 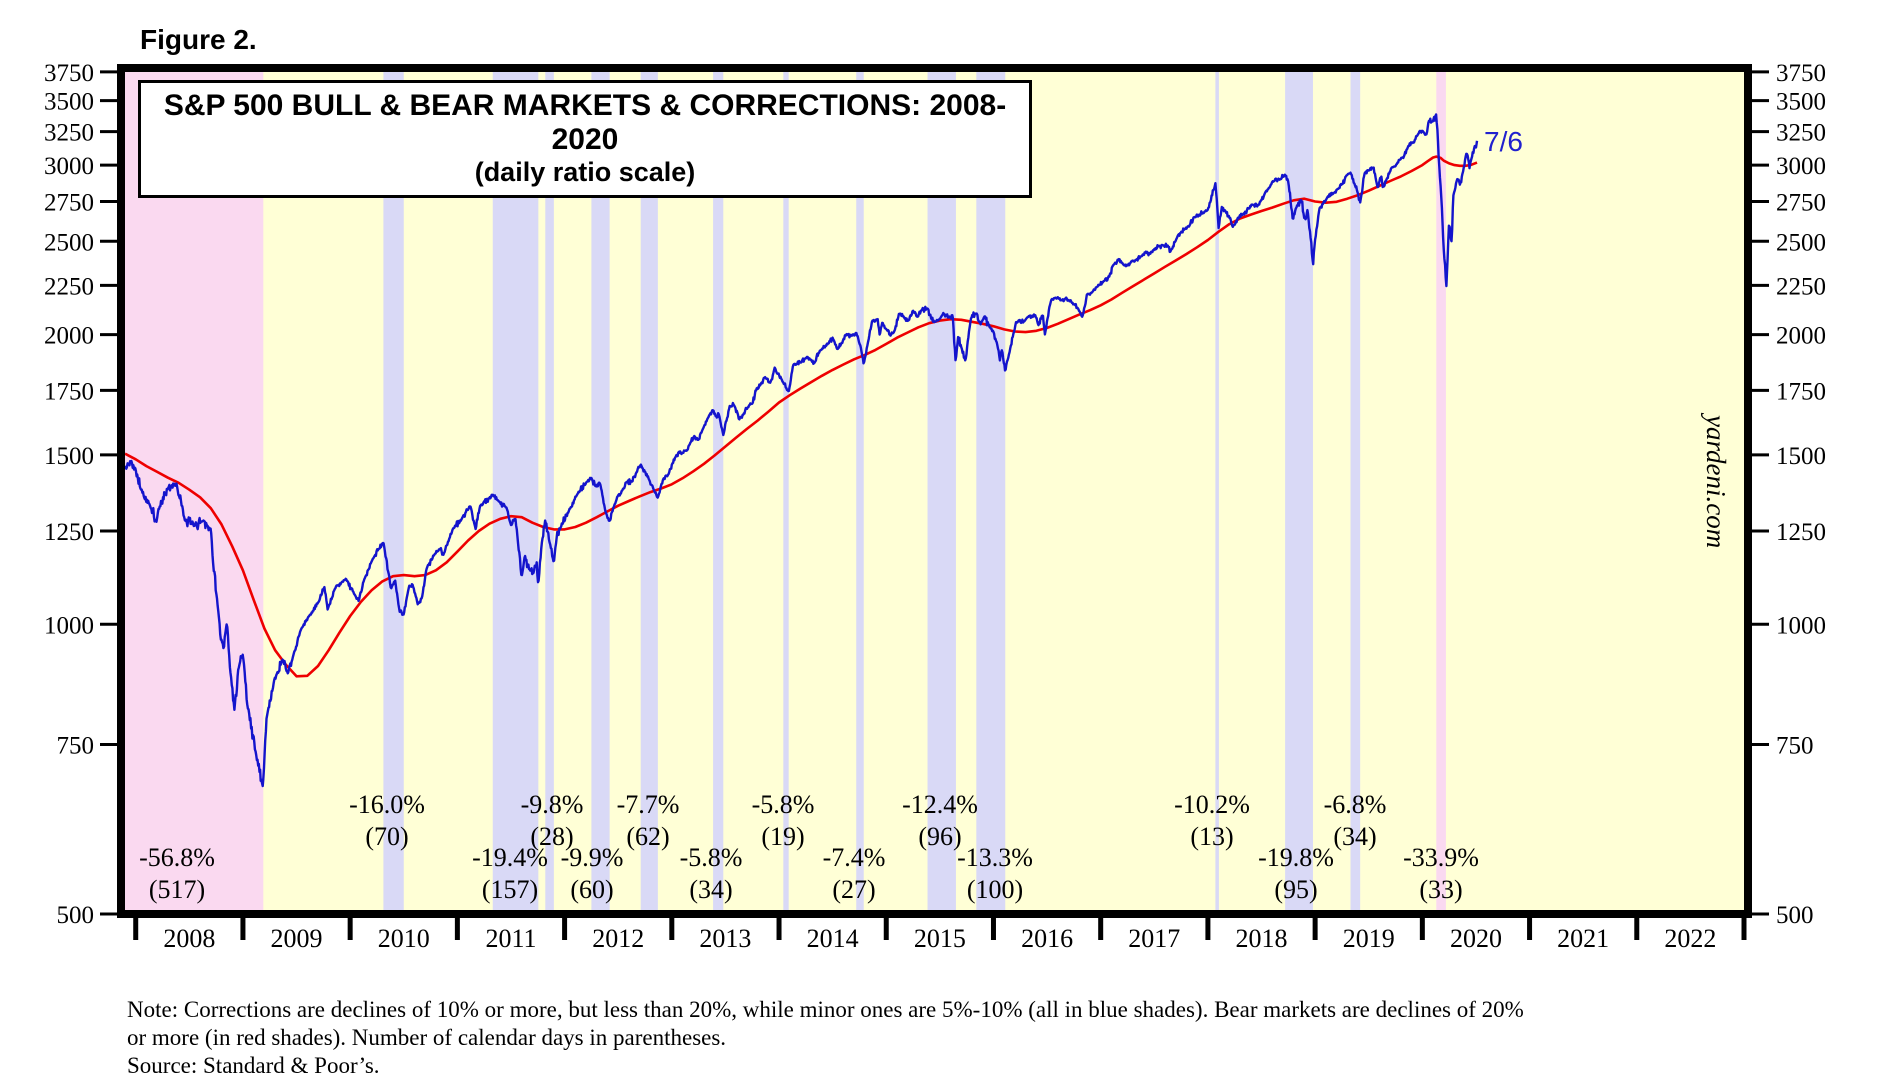 I want to click on y-axis-label-right: 1000, so click(x=1801, y=625).